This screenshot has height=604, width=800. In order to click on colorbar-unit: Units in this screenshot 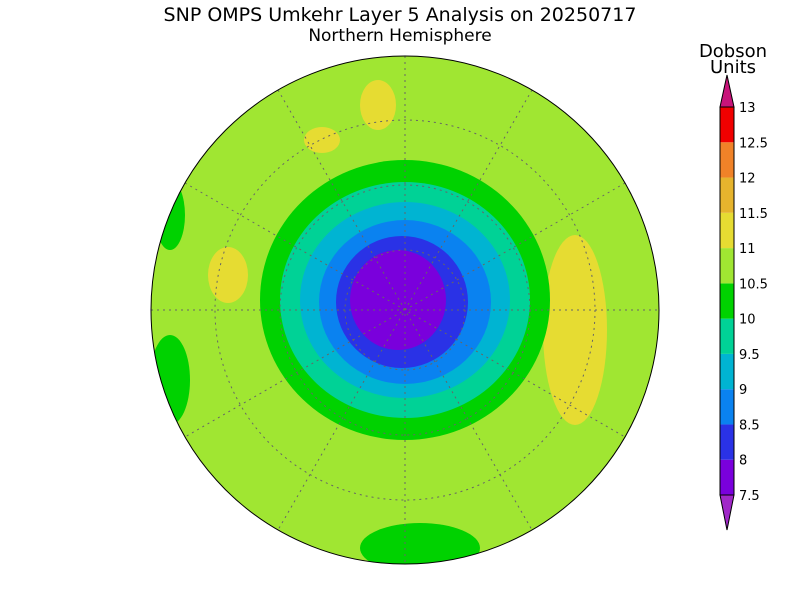, I will do `click(733, 67)`.